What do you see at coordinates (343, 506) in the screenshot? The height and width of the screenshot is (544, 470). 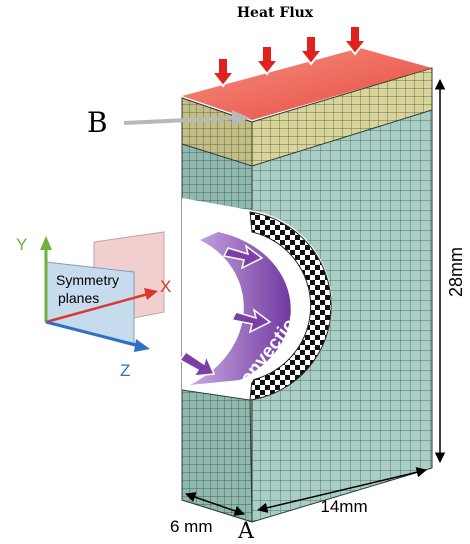 I see `width-label: 14mm` at bounding box center [343, 506].